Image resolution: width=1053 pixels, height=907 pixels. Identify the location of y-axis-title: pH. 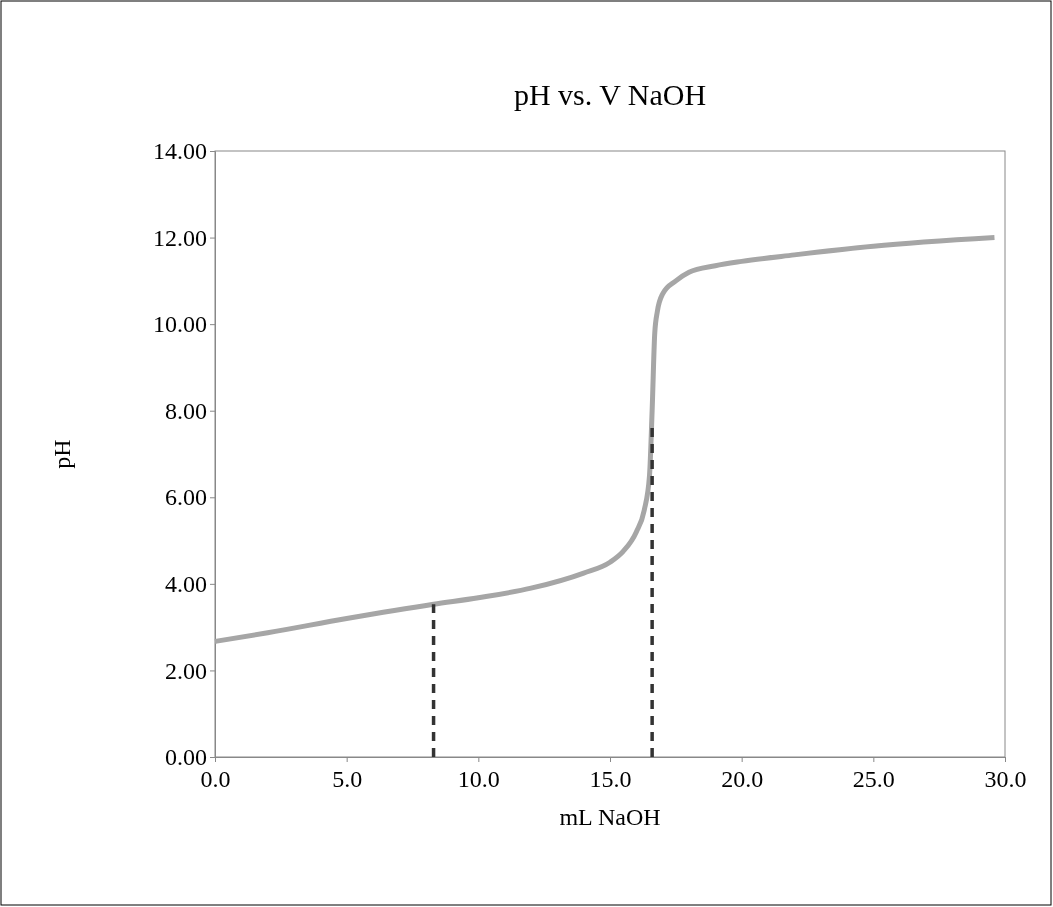
(62, 454).